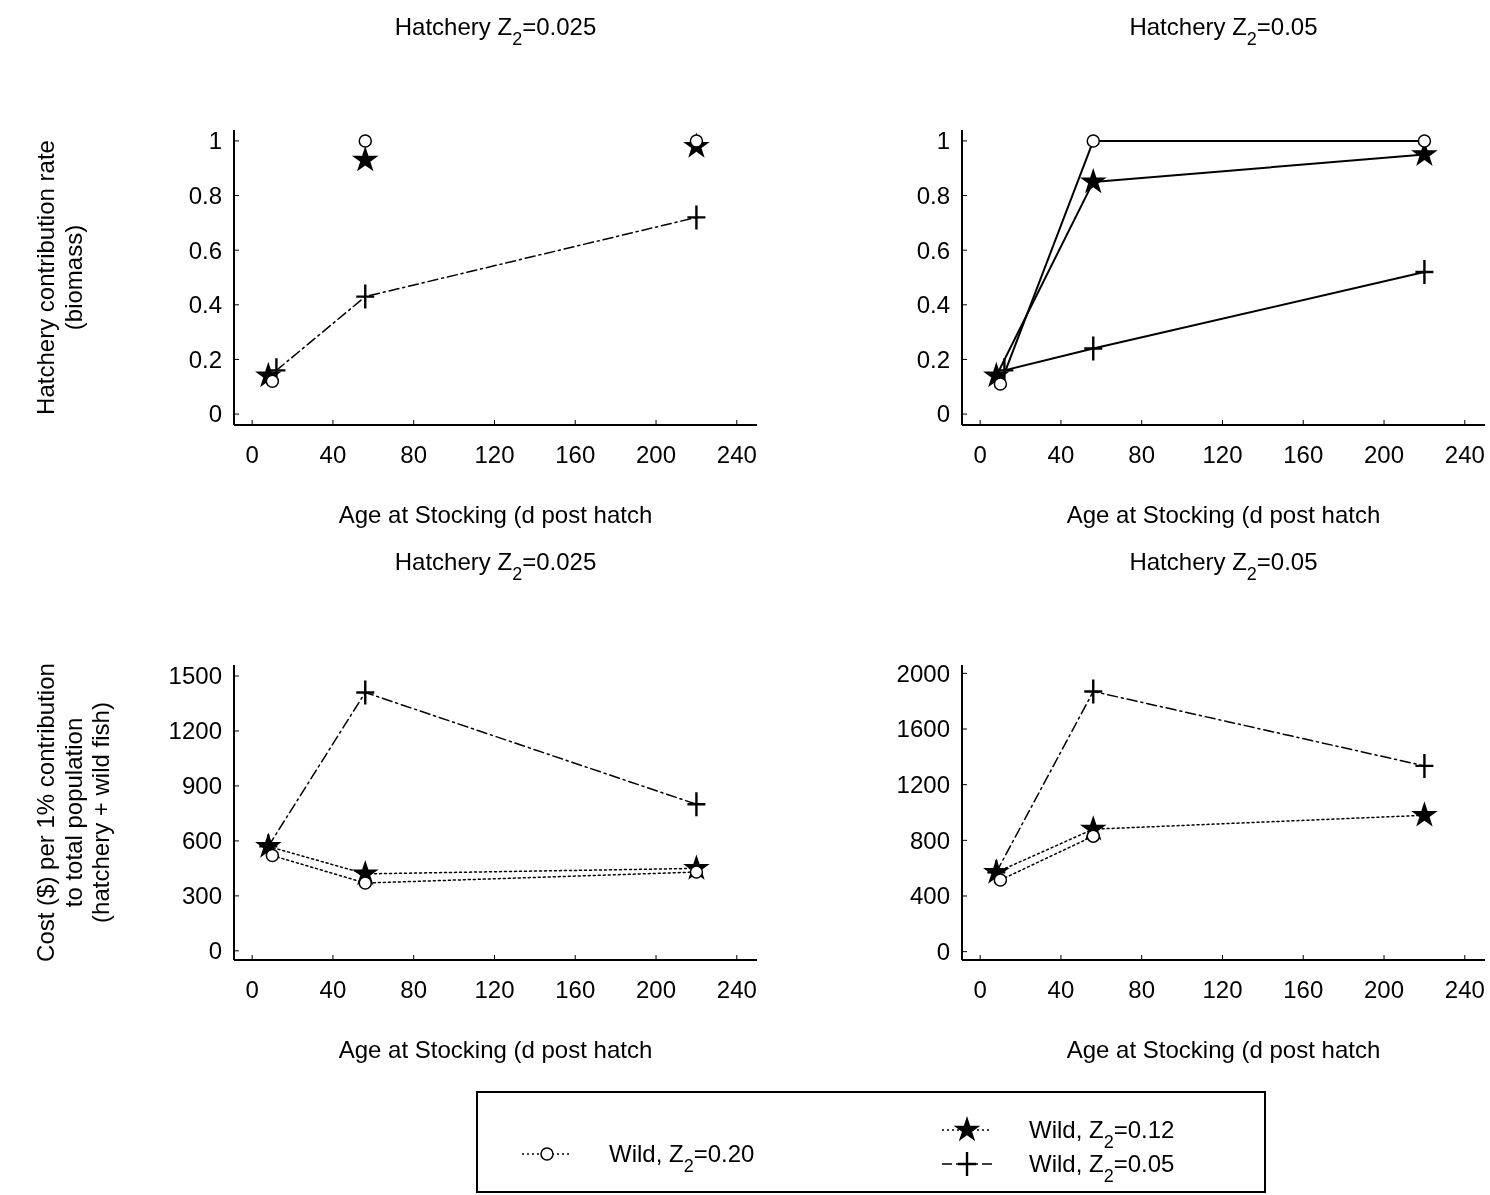 The image size is (1490, 1195). What do you see at coordinates (682, 1158) in the screenshot?
I see `legend-label: Wild, Z$_{2}$=0.20` at bounding box center [682, 1158].